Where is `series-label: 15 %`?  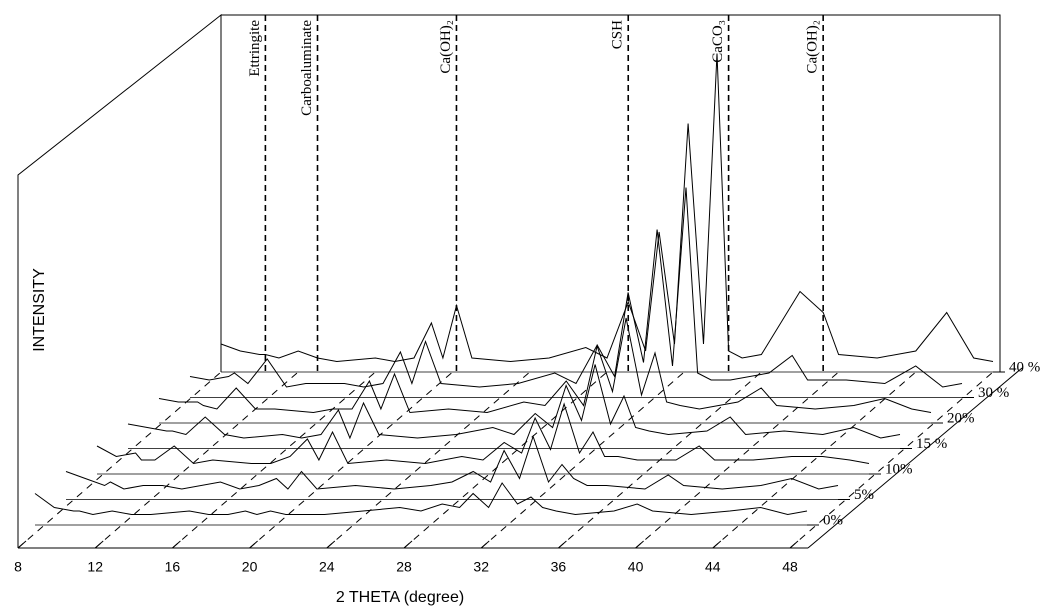 series-label: 15 % is located at coordinates (931, 444).